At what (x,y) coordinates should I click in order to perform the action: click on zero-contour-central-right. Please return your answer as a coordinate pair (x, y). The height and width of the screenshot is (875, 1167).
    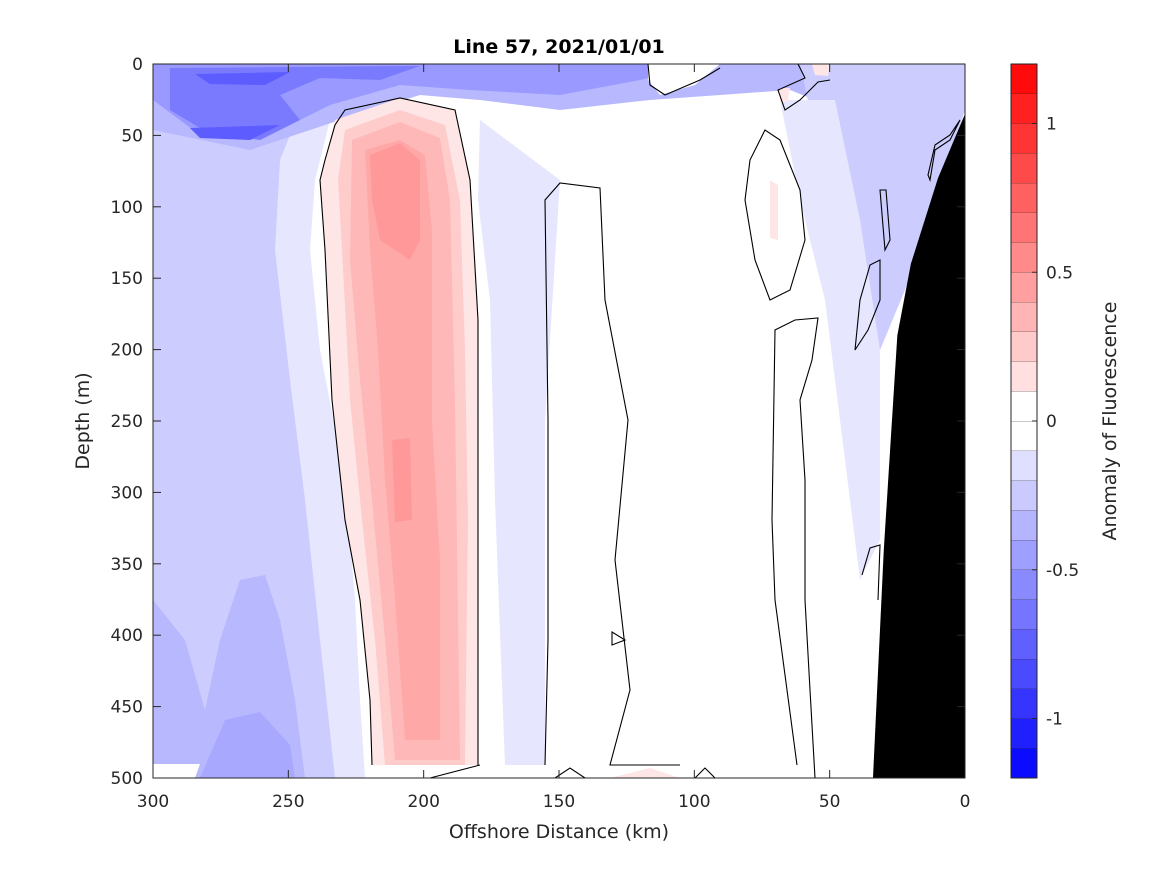
    Looking at the image, I should click on (795, 547).